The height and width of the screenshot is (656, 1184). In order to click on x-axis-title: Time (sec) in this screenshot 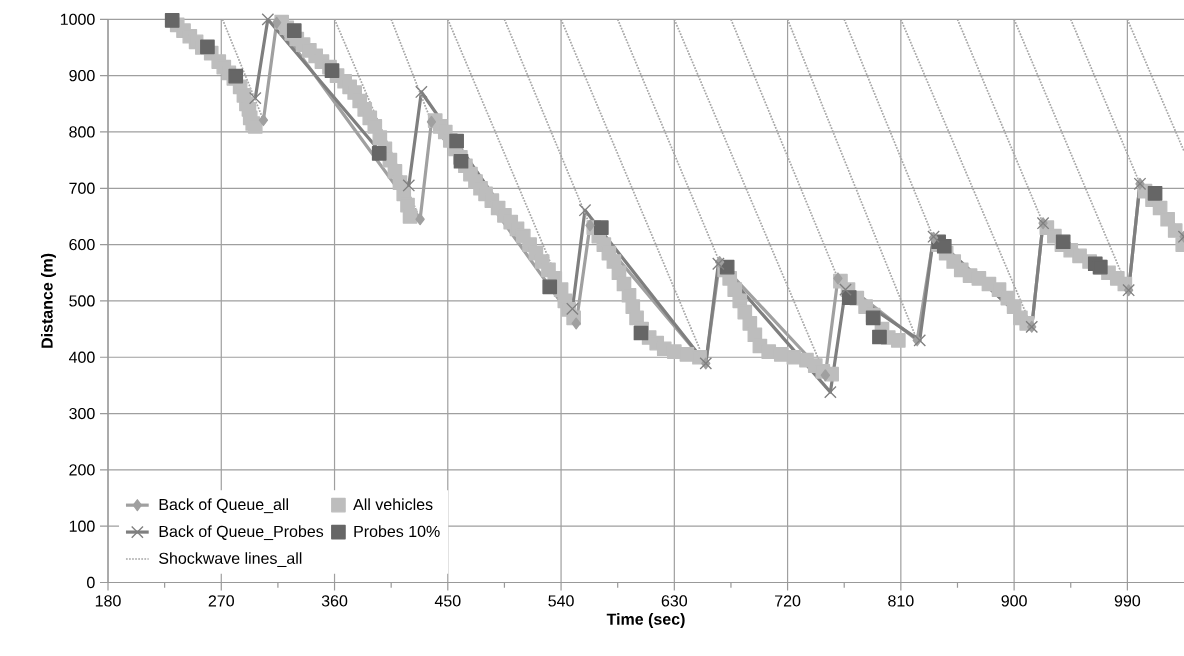, I will do `click(645, 620)`.